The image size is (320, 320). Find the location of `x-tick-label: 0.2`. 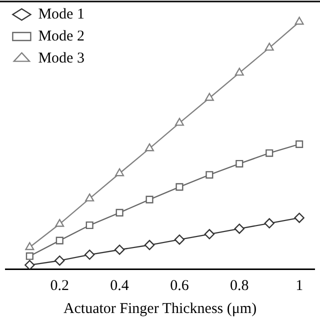

x-tick-label: 0.2 is located at coordinates (60, 286).